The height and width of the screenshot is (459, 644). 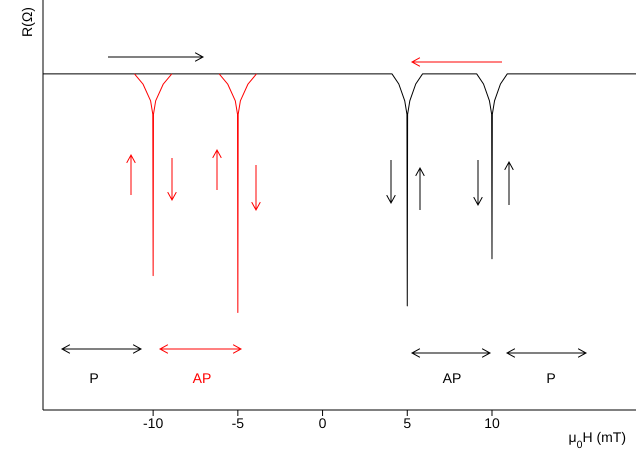 I want to click on x-tick-label: -10, so click(x=153, y=422).